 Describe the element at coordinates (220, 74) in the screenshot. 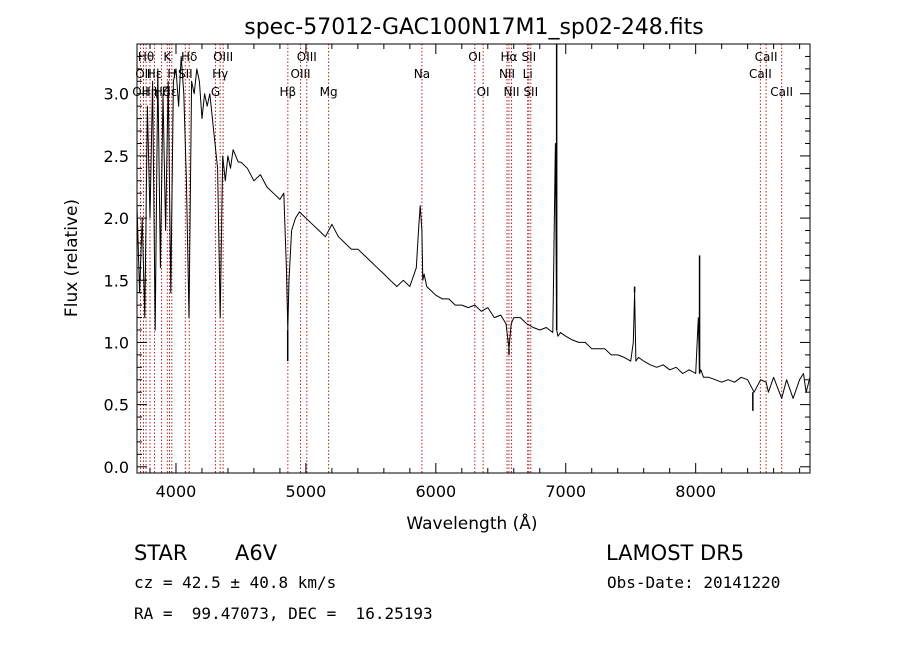

I see `line-marker-label-12: Hγ` at that location.